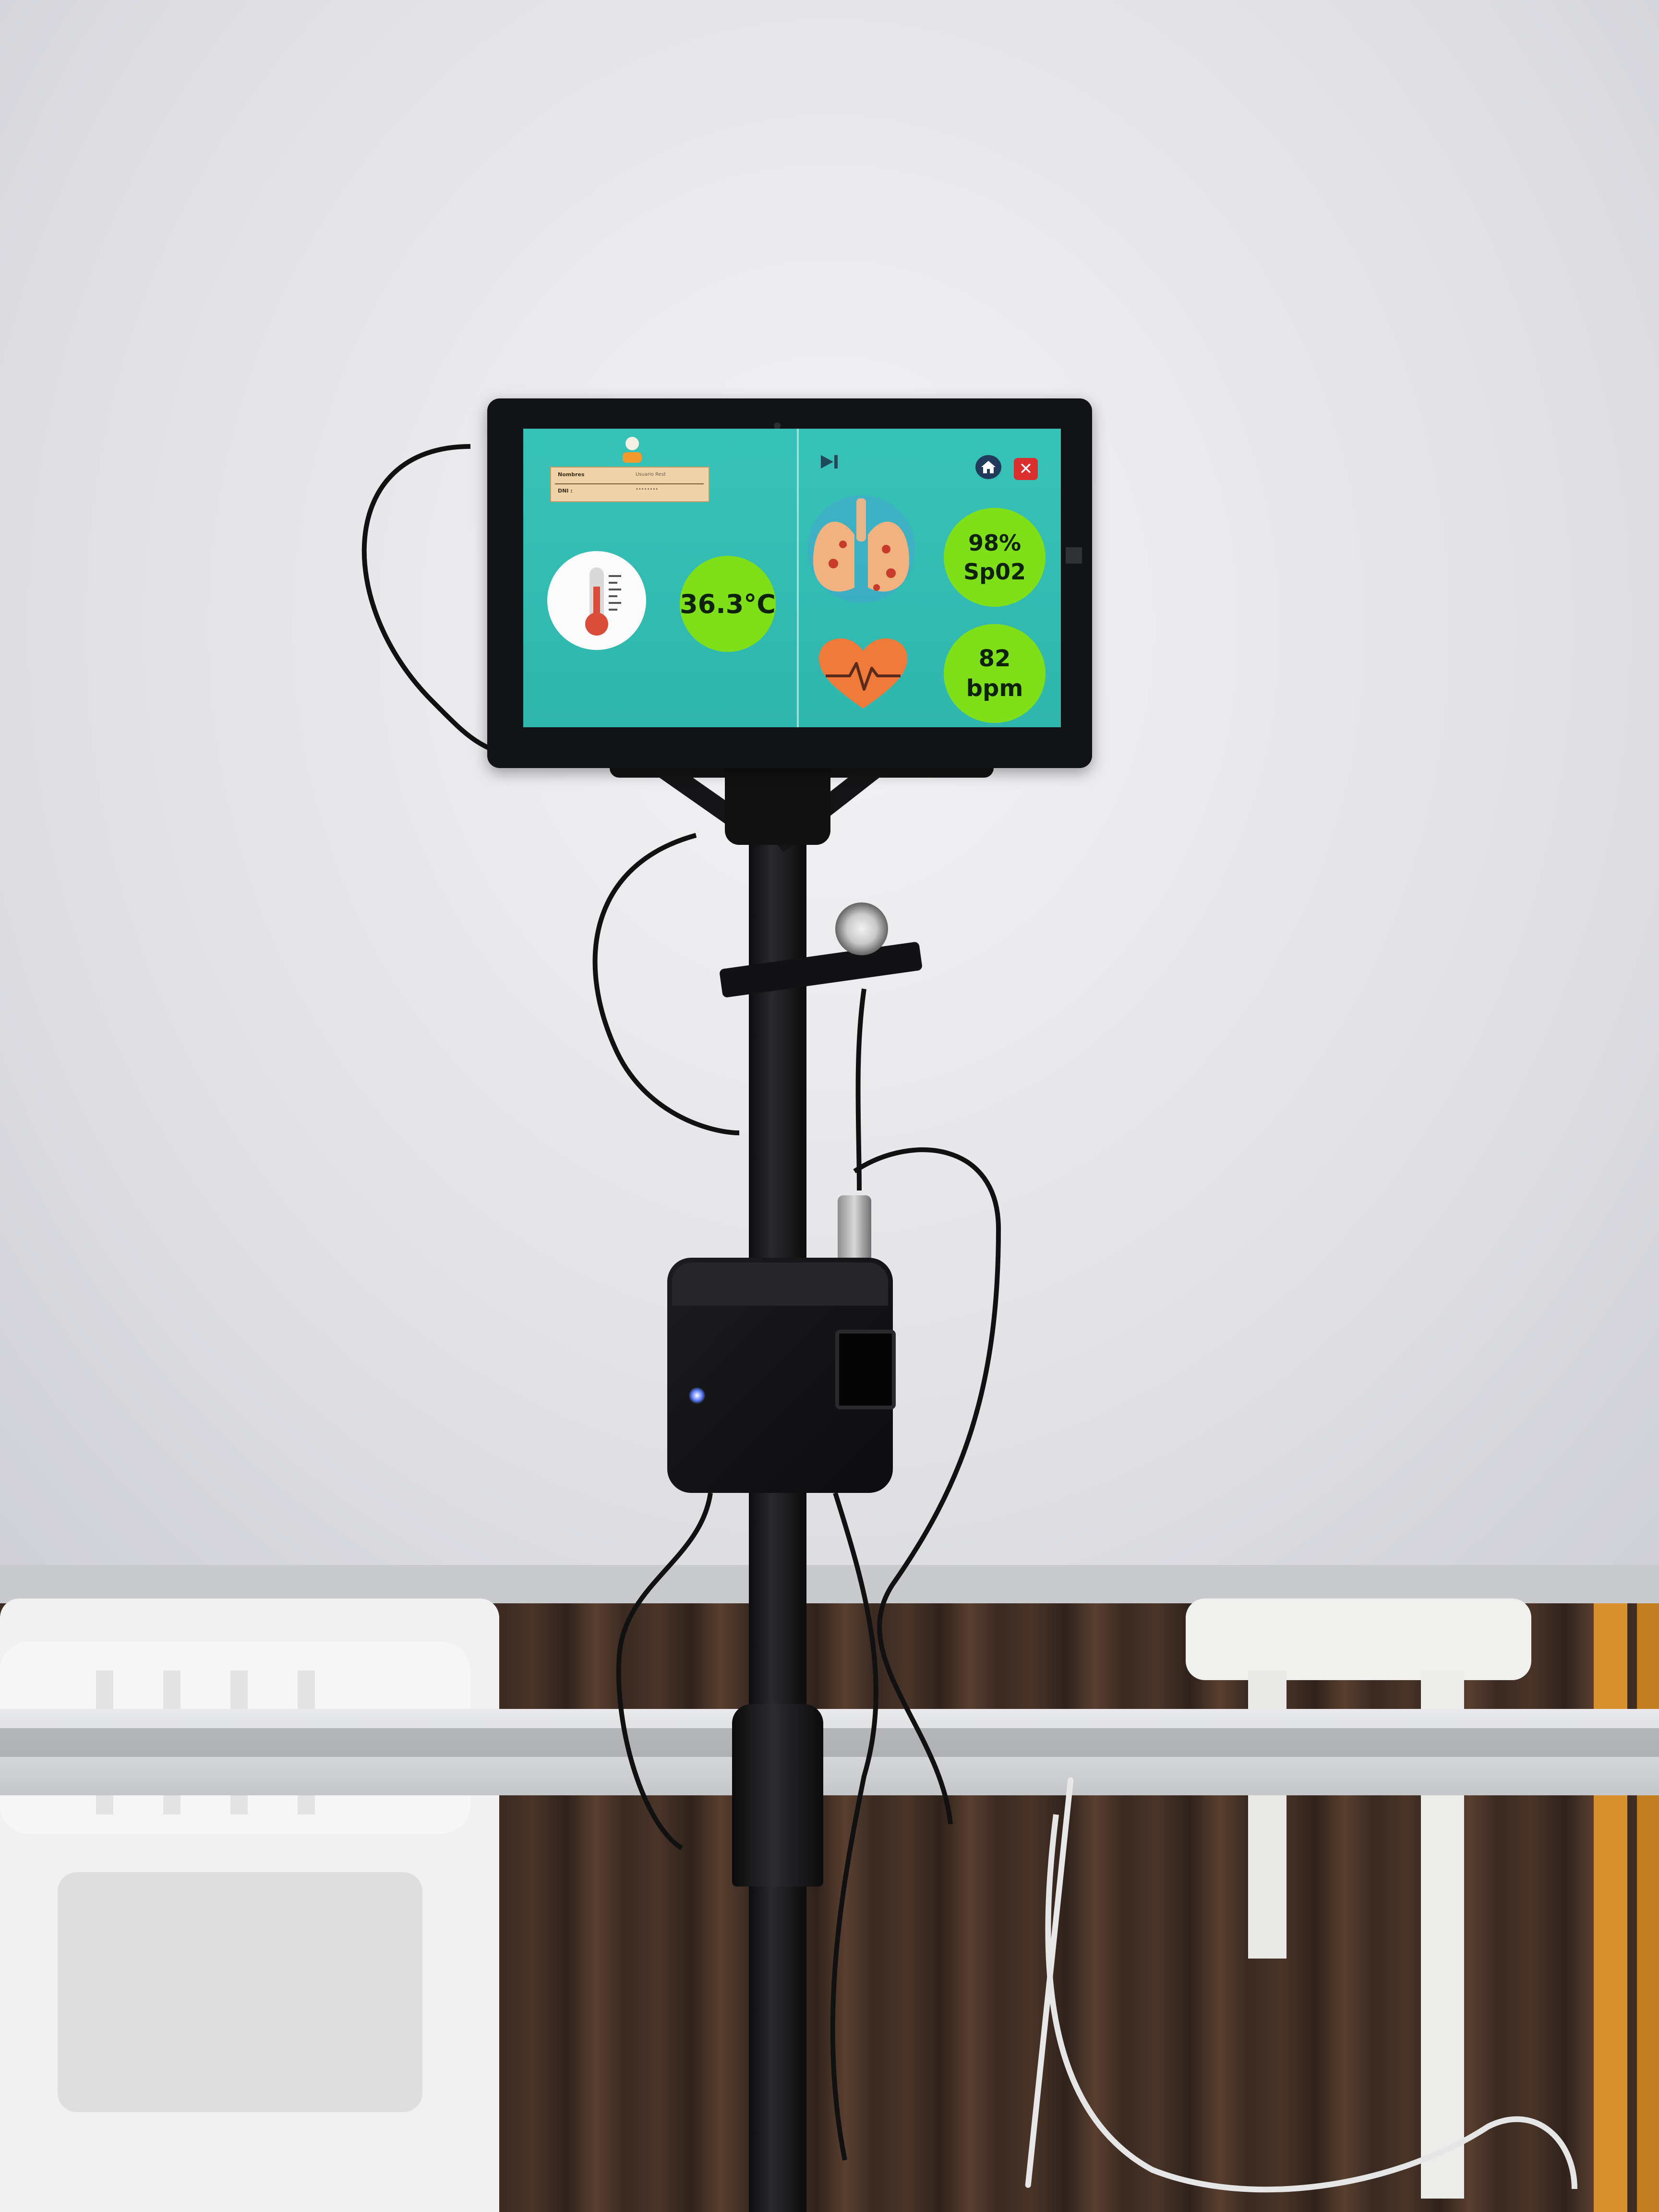 Image resolution: width=1659 pixels, height=2212 pixels. I want to click on close-icon: ✕, so click(1026, 469).